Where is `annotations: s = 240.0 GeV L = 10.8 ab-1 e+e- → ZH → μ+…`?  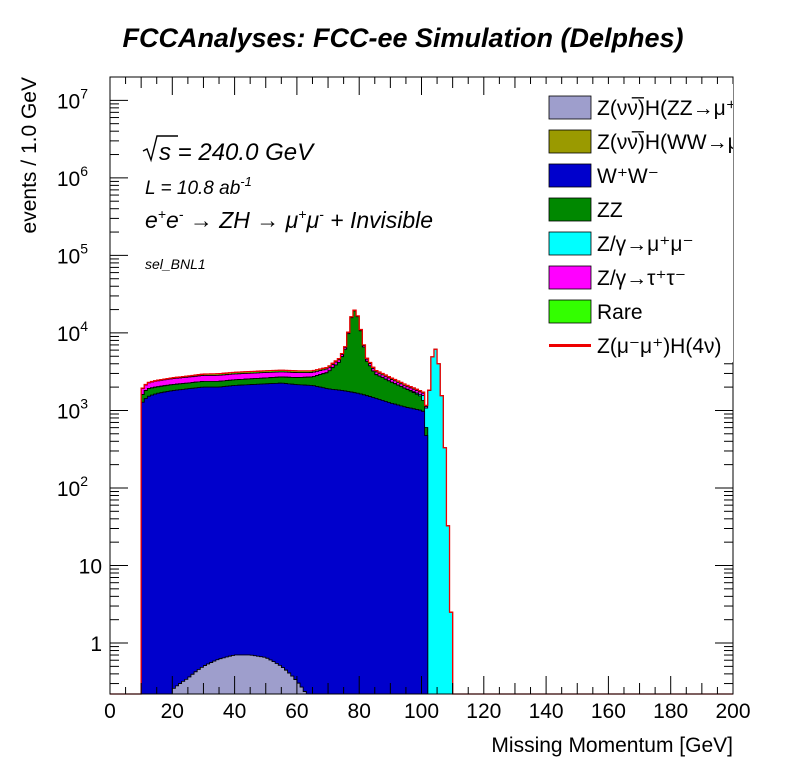
annotations: s = 240.0 GeV L = 10.8 ab-1 e+e- → ZH → μ+… is located at coordinates (287, 203).